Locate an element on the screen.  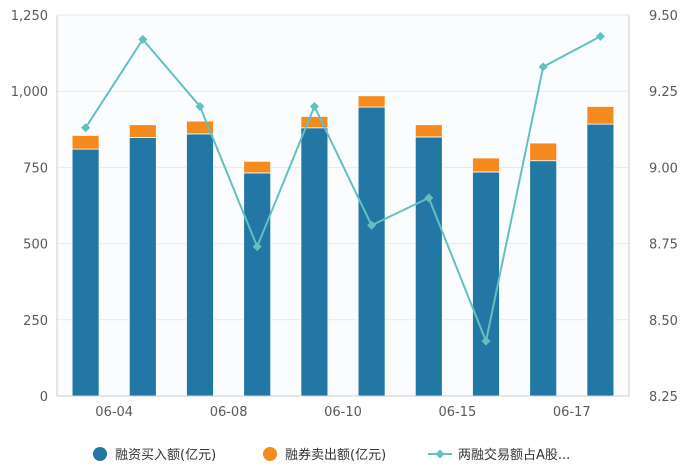
legend-label: 融券卖出额(亿元) is located at coordinates (335, 455).